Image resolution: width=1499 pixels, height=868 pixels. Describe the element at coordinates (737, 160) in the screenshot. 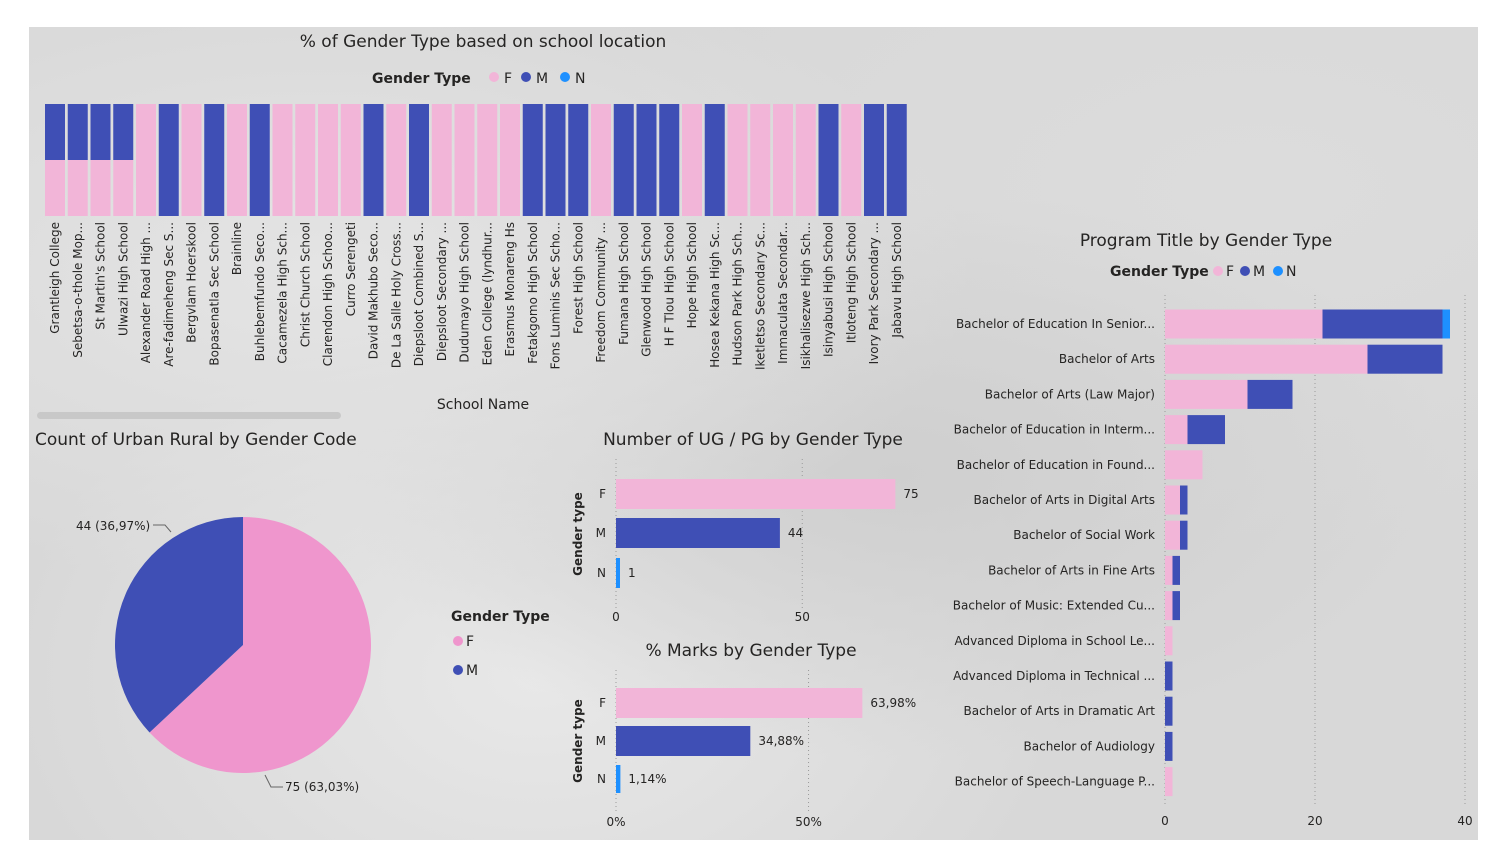

I see `school-bar-hudson-park-high-sch-f` at that location.